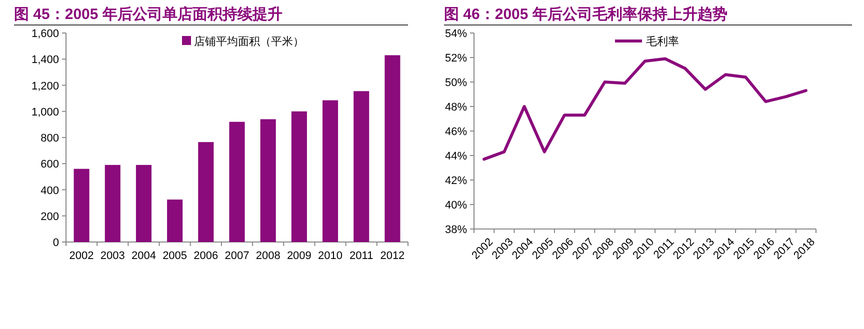  What do you see at coordinates (456, 230) in the screenshot?
I see `y-tick-label: 38%` at bounding box center [456, 230].